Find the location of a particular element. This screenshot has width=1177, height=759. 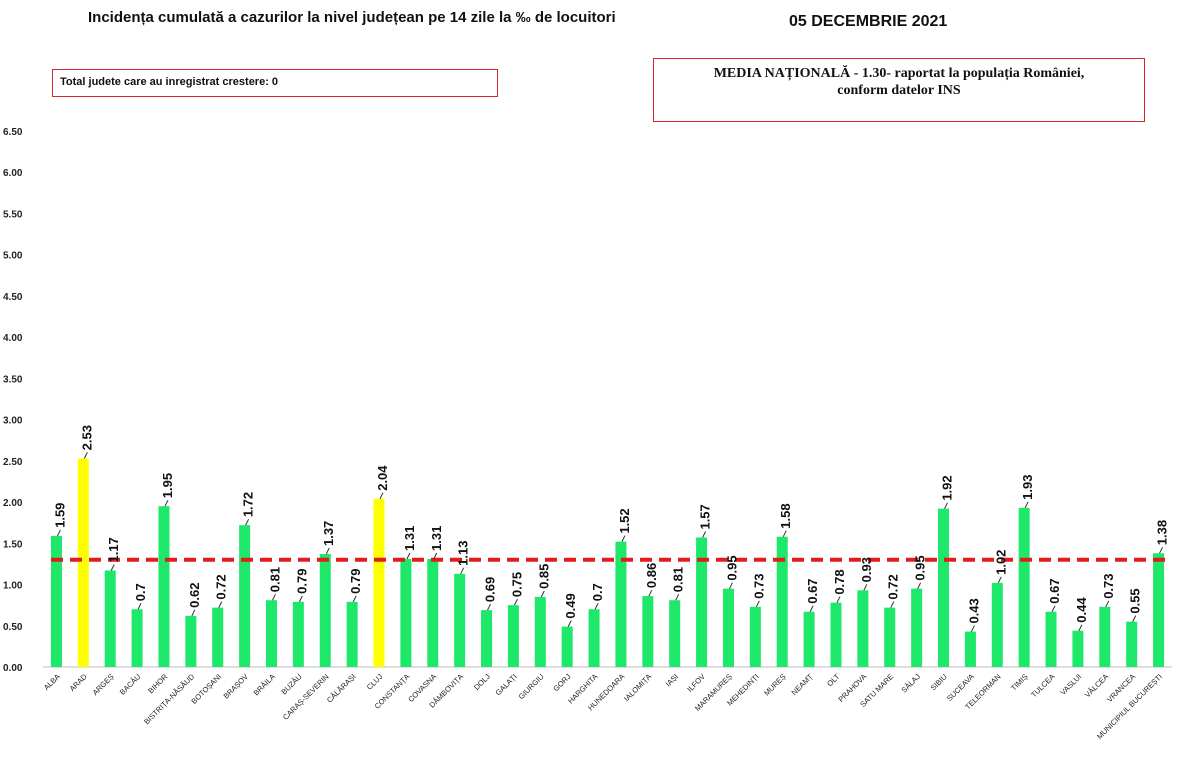

data-label: 1.38 is located at coordinates (1162, 532).